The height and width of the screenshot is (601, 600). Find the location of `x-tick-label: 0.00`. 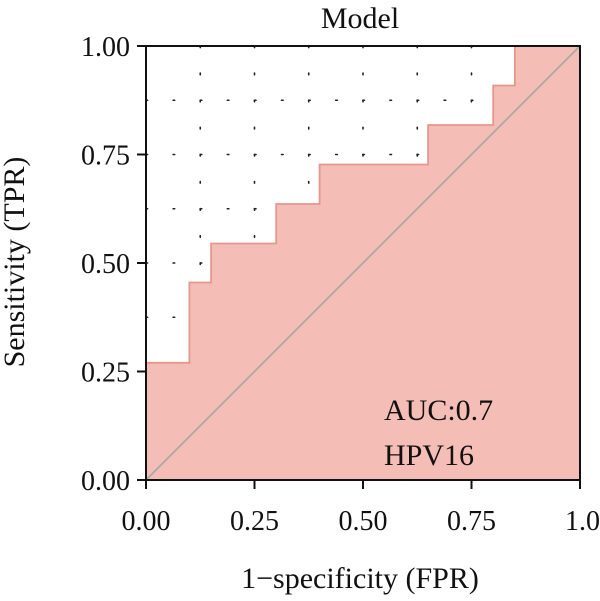

x-tick-label: 0.00 is located at coordinates (146, 521).